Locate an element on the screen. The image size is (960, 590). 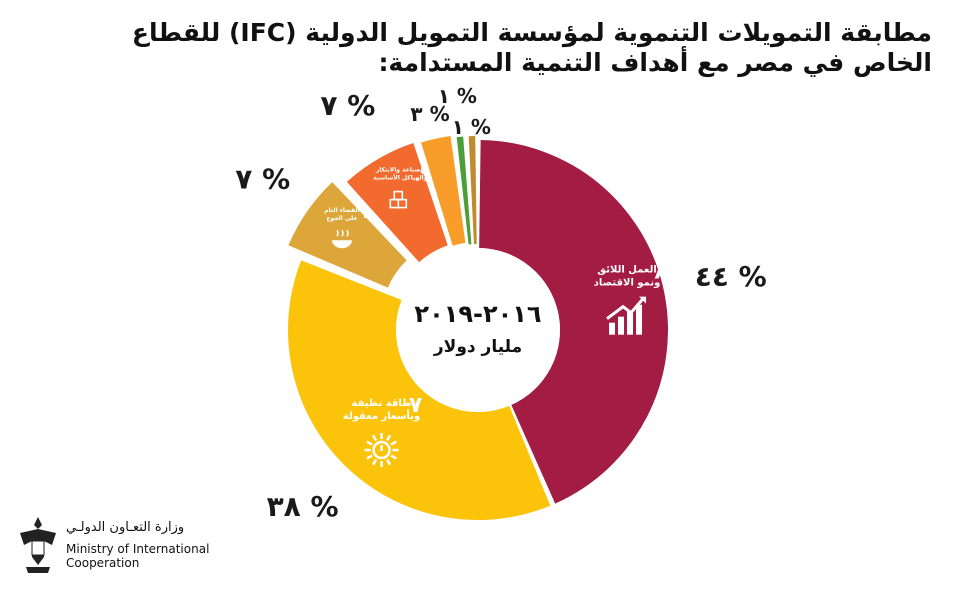
ministry-name-en: Ministry of International Cooperation is located at coordinates (138, 556).